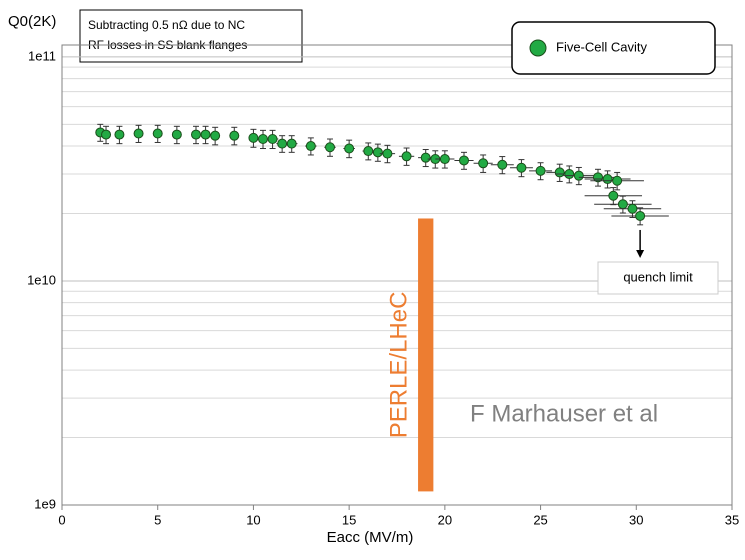 This screenshot has width=745, height=560. Describe the element at coordinates (398, 365) in the screenshot. I see `band-label: PERLE/LHeC` at that location.